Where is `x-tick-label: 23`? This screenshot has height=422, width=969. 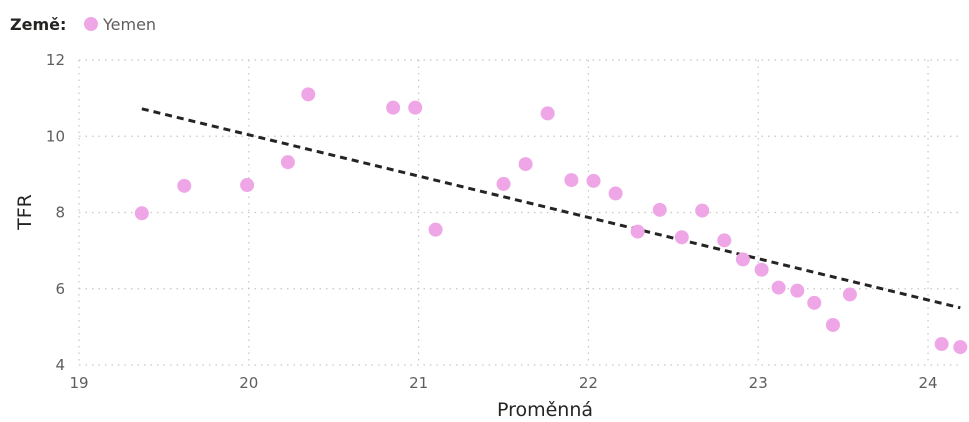 x-tick-label: 23 is located at coordinates (758, 383).